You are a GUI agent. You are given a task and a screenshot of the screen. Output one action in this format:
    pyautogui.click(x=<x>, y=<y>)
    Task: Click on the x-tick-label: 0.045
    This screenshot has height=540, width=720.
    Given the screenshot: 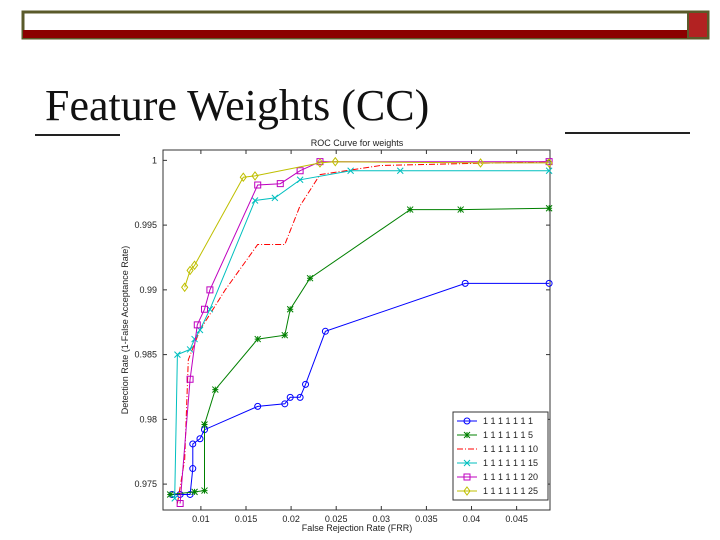 What is the action you would take?
    pyautogui.click(x=516, y=519)
    